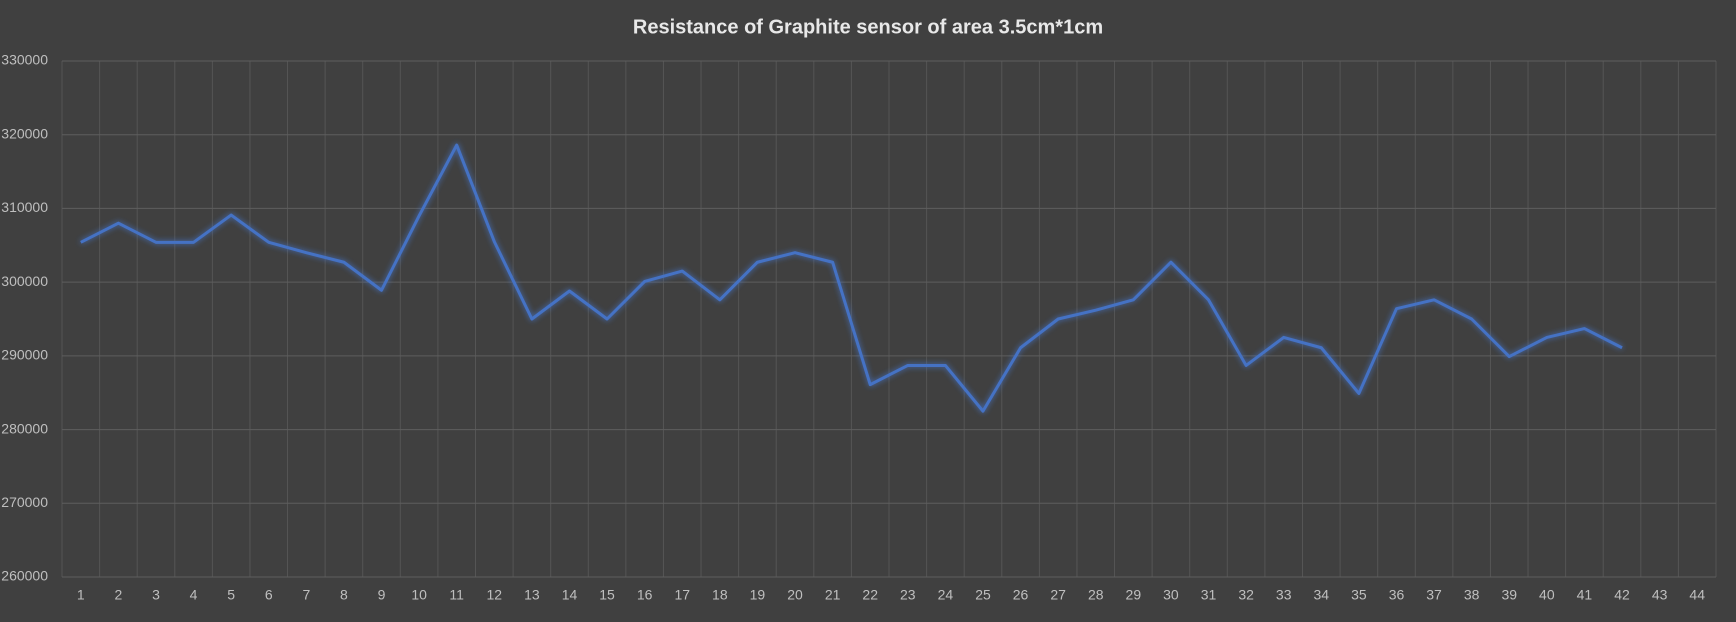  Describe the element at coordinates (1359, 595) in the screenshot. I see `x-tick-label: 35` at that location.